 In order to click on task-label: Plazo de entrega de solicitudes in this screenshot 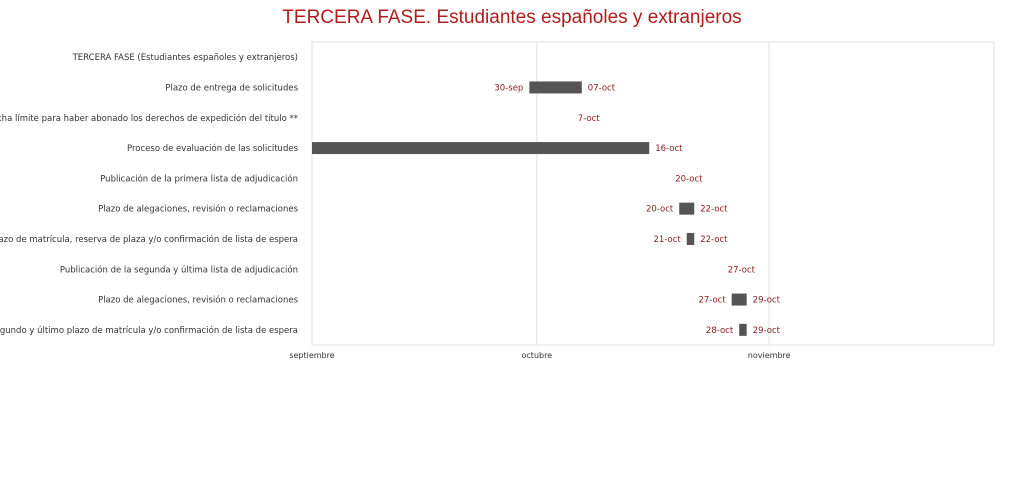, I will do `click(231, 88)`.